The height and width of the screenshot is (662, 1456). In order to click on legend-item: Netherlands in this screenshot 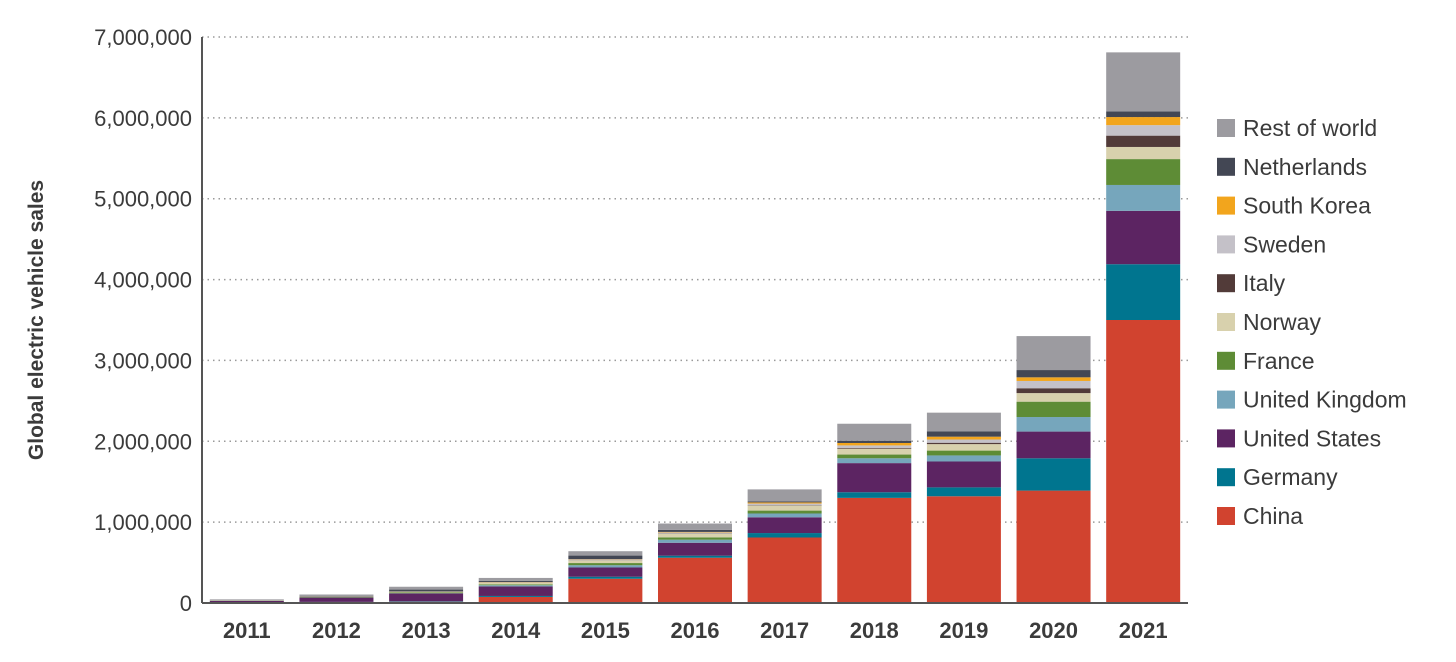, I will do `click(1292, 167)`.